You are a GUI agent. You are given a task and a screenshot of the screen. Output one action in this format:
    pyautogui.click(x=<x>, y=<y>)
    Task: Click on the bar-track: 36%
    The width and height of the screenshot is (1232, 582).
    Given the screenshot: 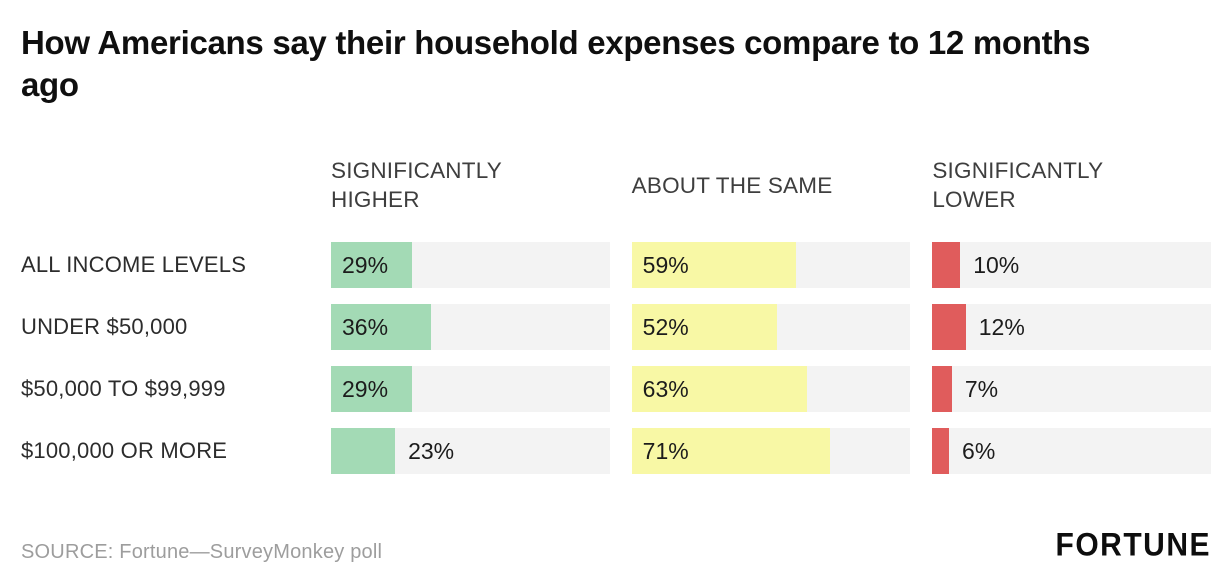 What is the action you would take?
    pyautogui.click(x=470, y=327)
    